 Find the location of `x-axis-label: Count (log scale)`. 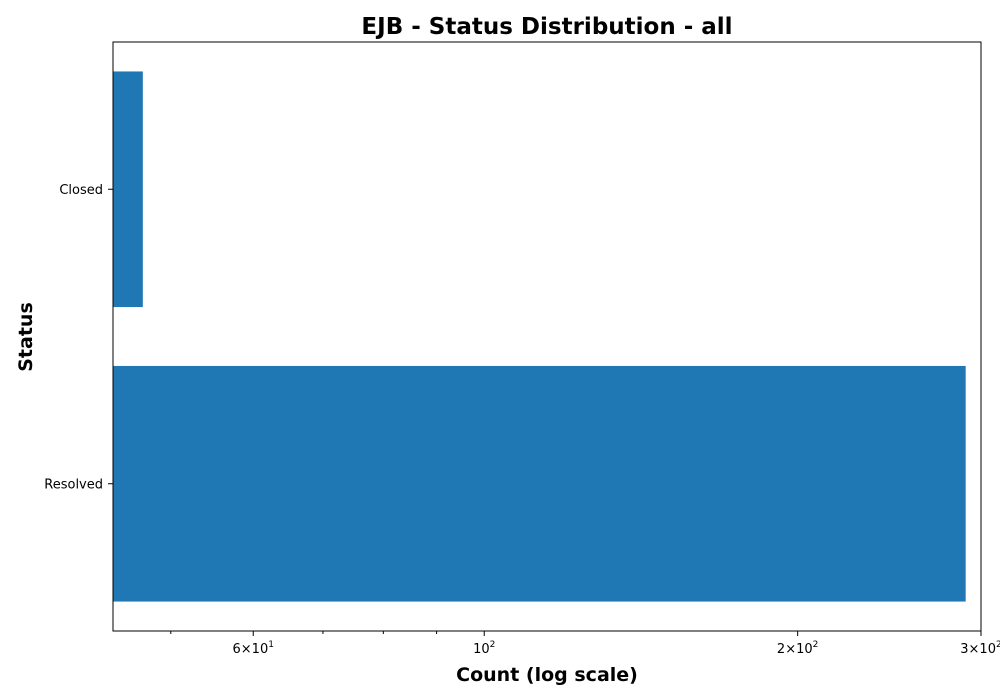

x-axis-label: Count (log scale) is located at coordinates (547, 675).